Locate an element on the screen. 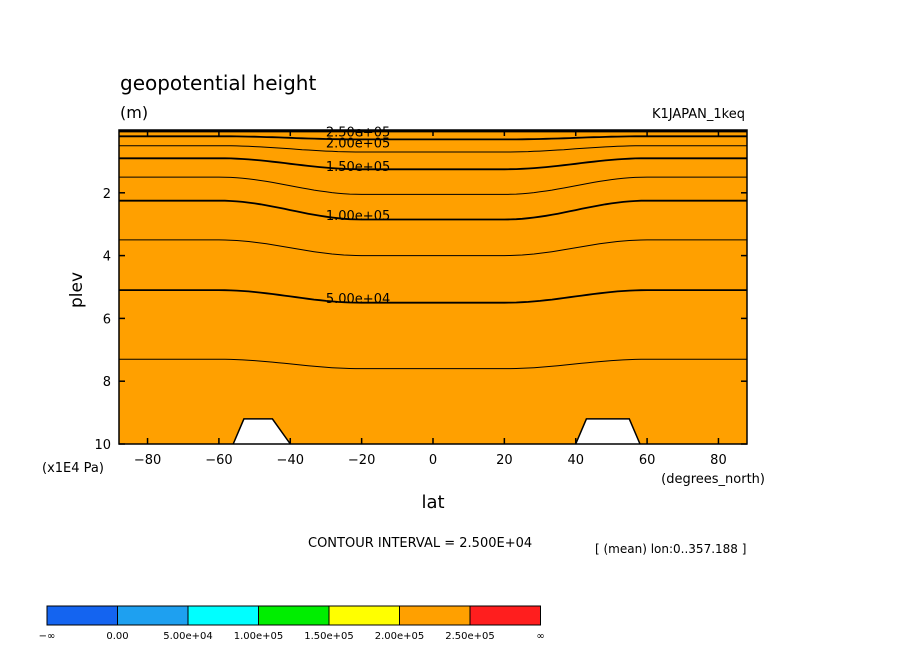 This screenshot has height=658, width=904. mean-note: [ (mean) lon:0..357.188 ] is located at coordinates (670, 549).